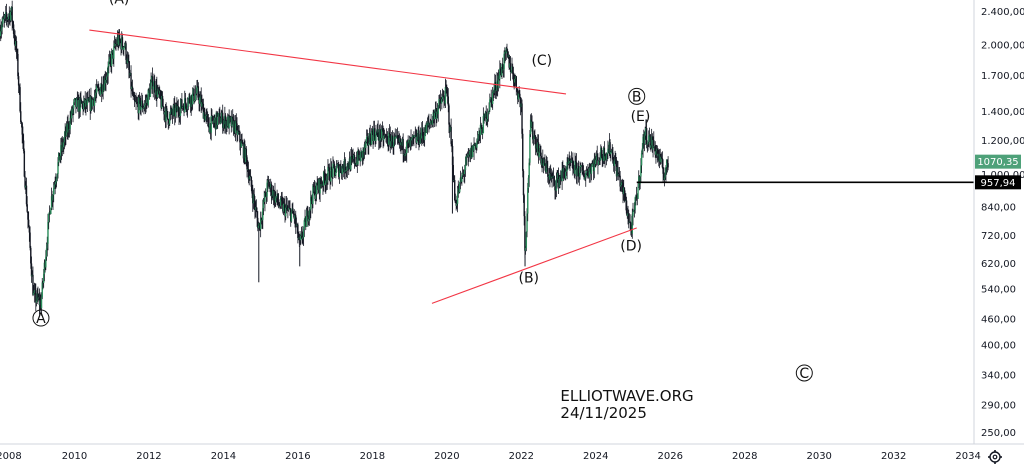 Image resolution: width=1024 pixels, height=470 pixels. I want to click on gear-icon, so click(995, 457).